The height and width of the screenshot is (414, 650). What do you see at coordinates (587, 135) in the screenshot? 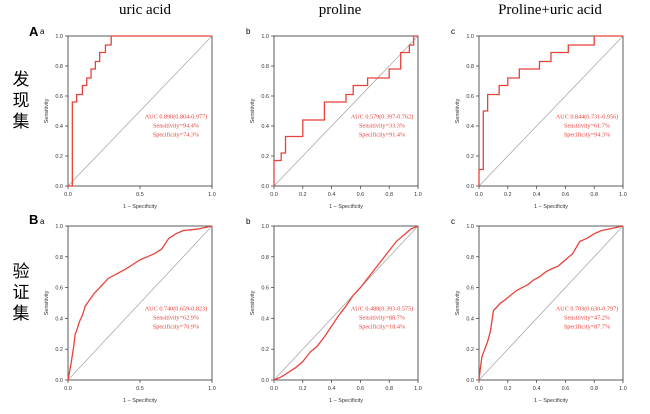
I see `specificity-annotation: Specificity=94.3%` at bounding box center [587, 135].